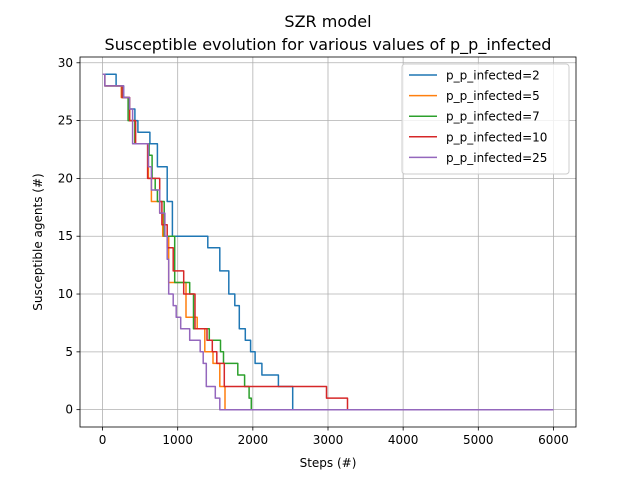  What do you see at coordinates (177, 440) in the screenshot?
I see `x-tick-label: 1000` at bounding box center [177, 440].